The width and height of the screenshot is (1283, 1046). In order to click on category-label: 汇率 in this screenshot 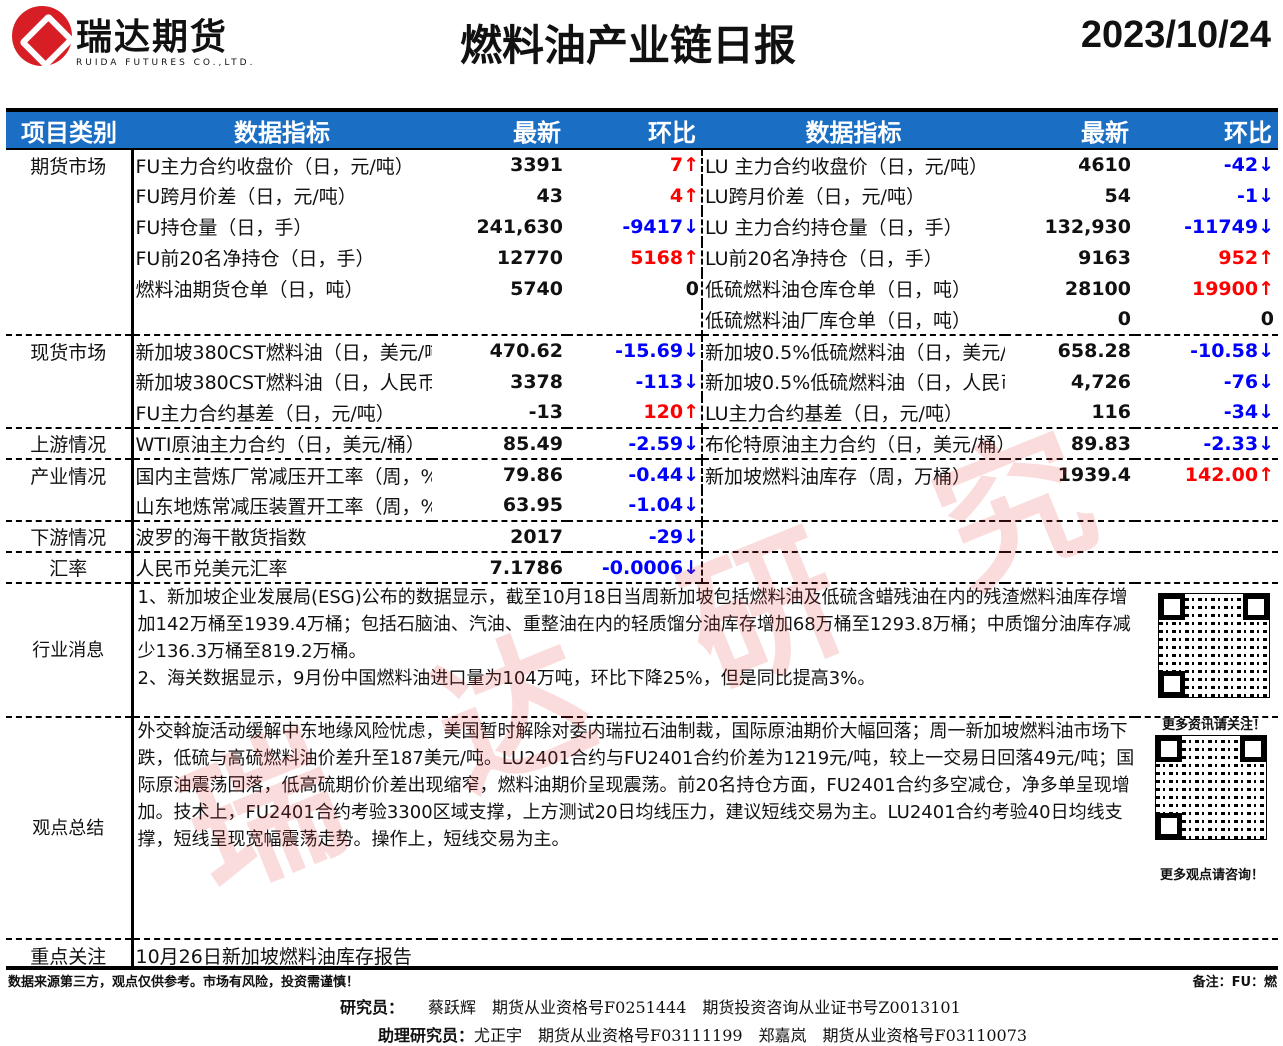, I will do `click(70, 567)`.